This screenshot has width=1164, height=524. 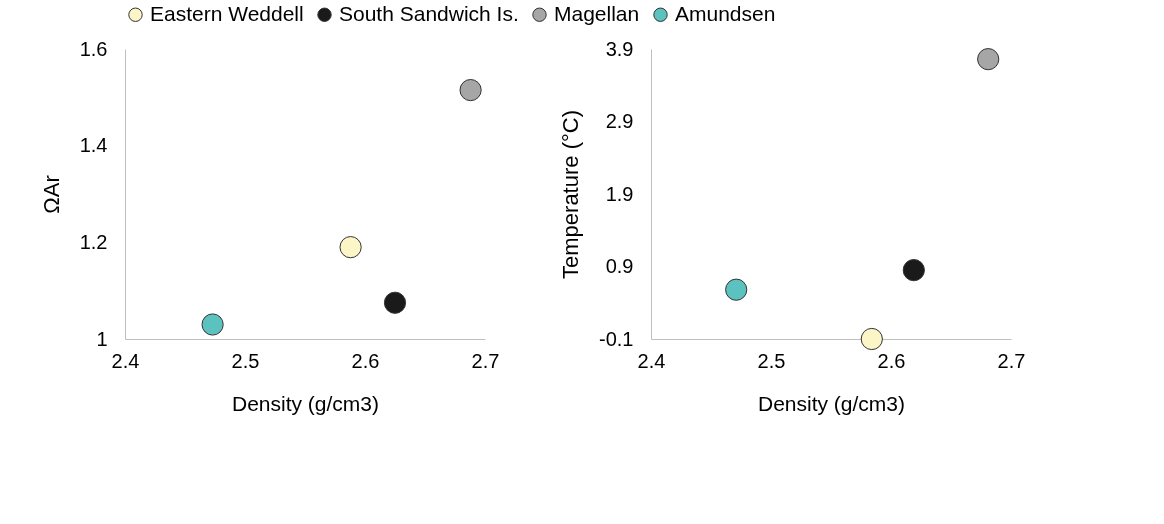 I want to click on y-tick-label: -0.1, so click(x=616, y=338).